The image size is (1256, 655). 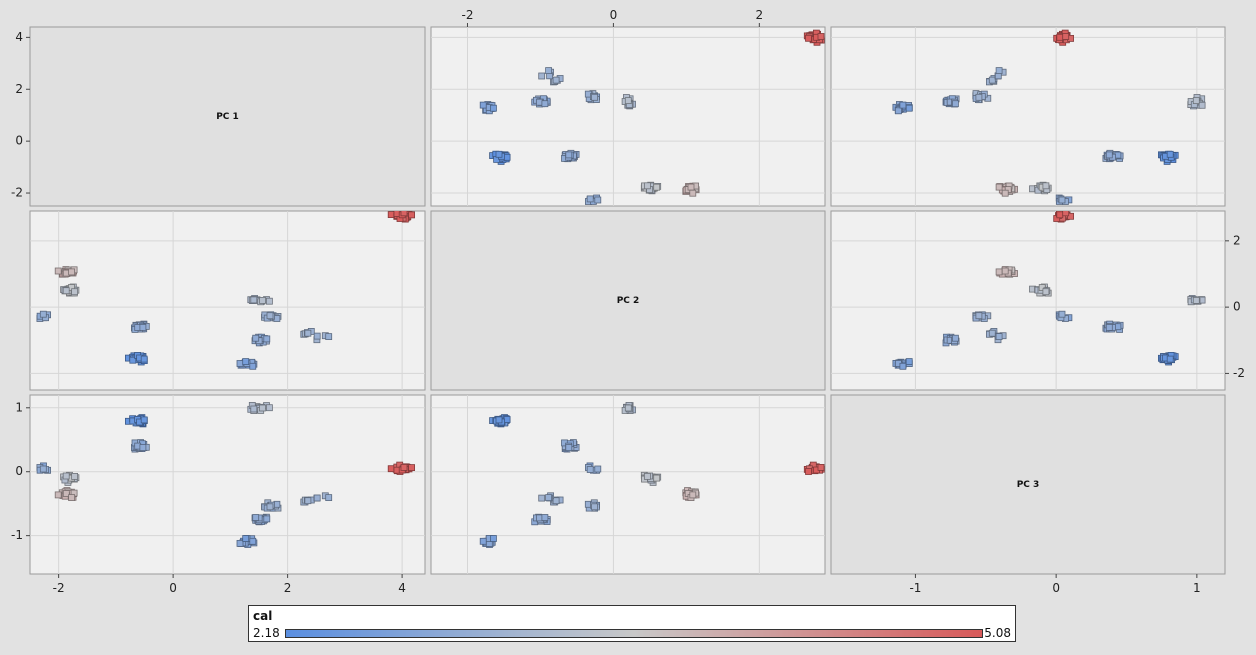 I want to click on legend-gradient-bar, so click(x=634, y=633).